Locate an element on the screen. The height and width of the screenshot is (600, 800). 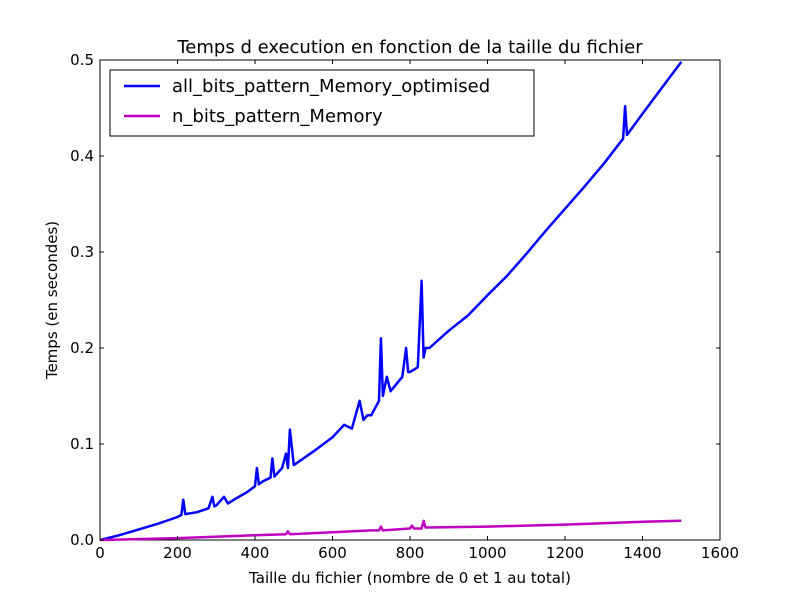
legend-box is located at coordinates (322, 103).